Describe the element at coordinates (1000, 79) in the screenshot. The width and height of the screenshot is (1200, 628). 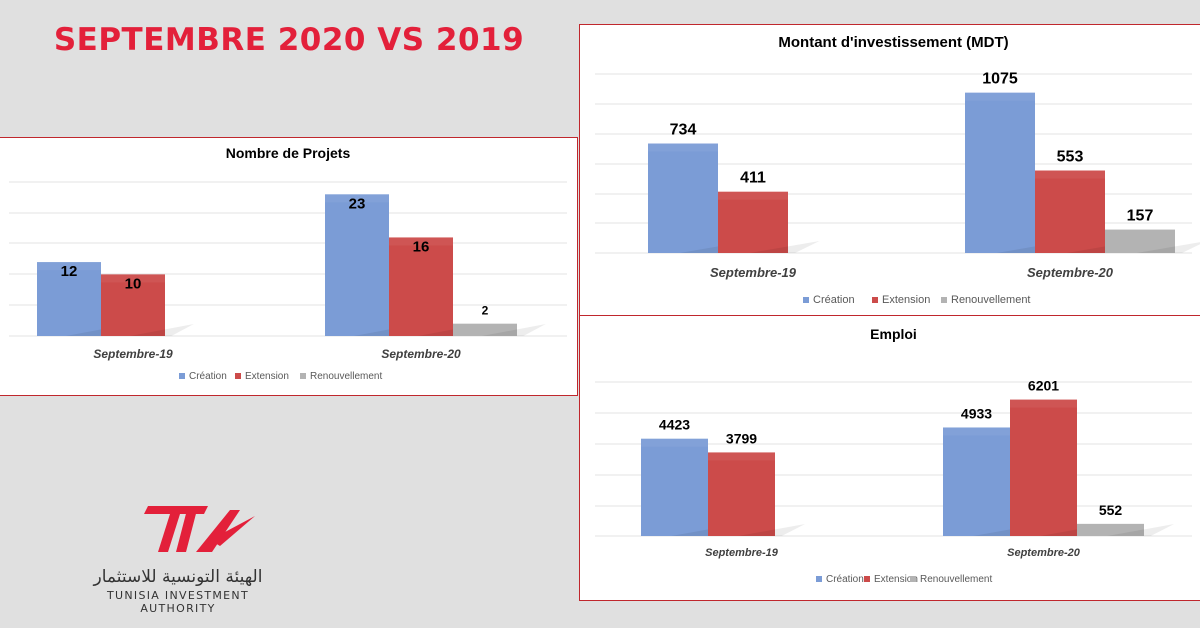
I see `data-label: 1075` at that location.